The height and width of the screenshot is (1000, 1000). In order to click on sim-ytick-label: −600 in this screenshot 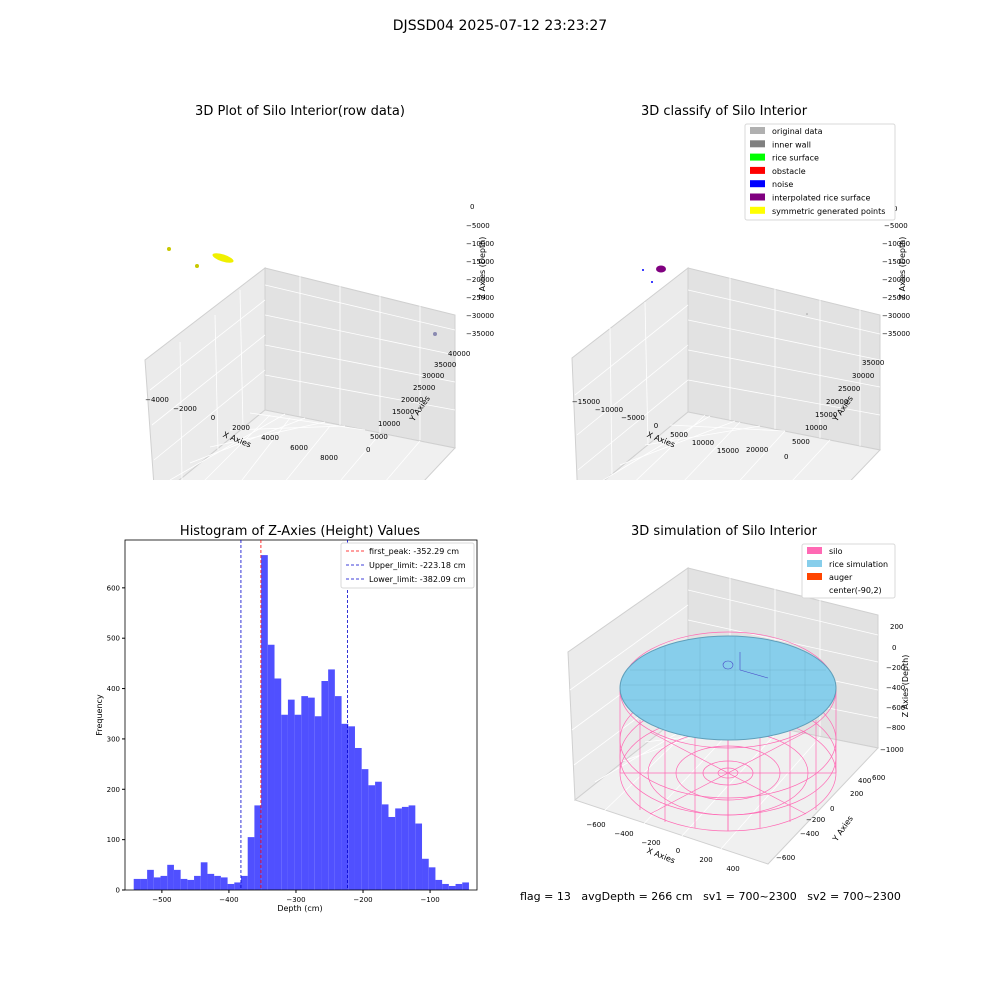, I will do `click(785, 858)`.